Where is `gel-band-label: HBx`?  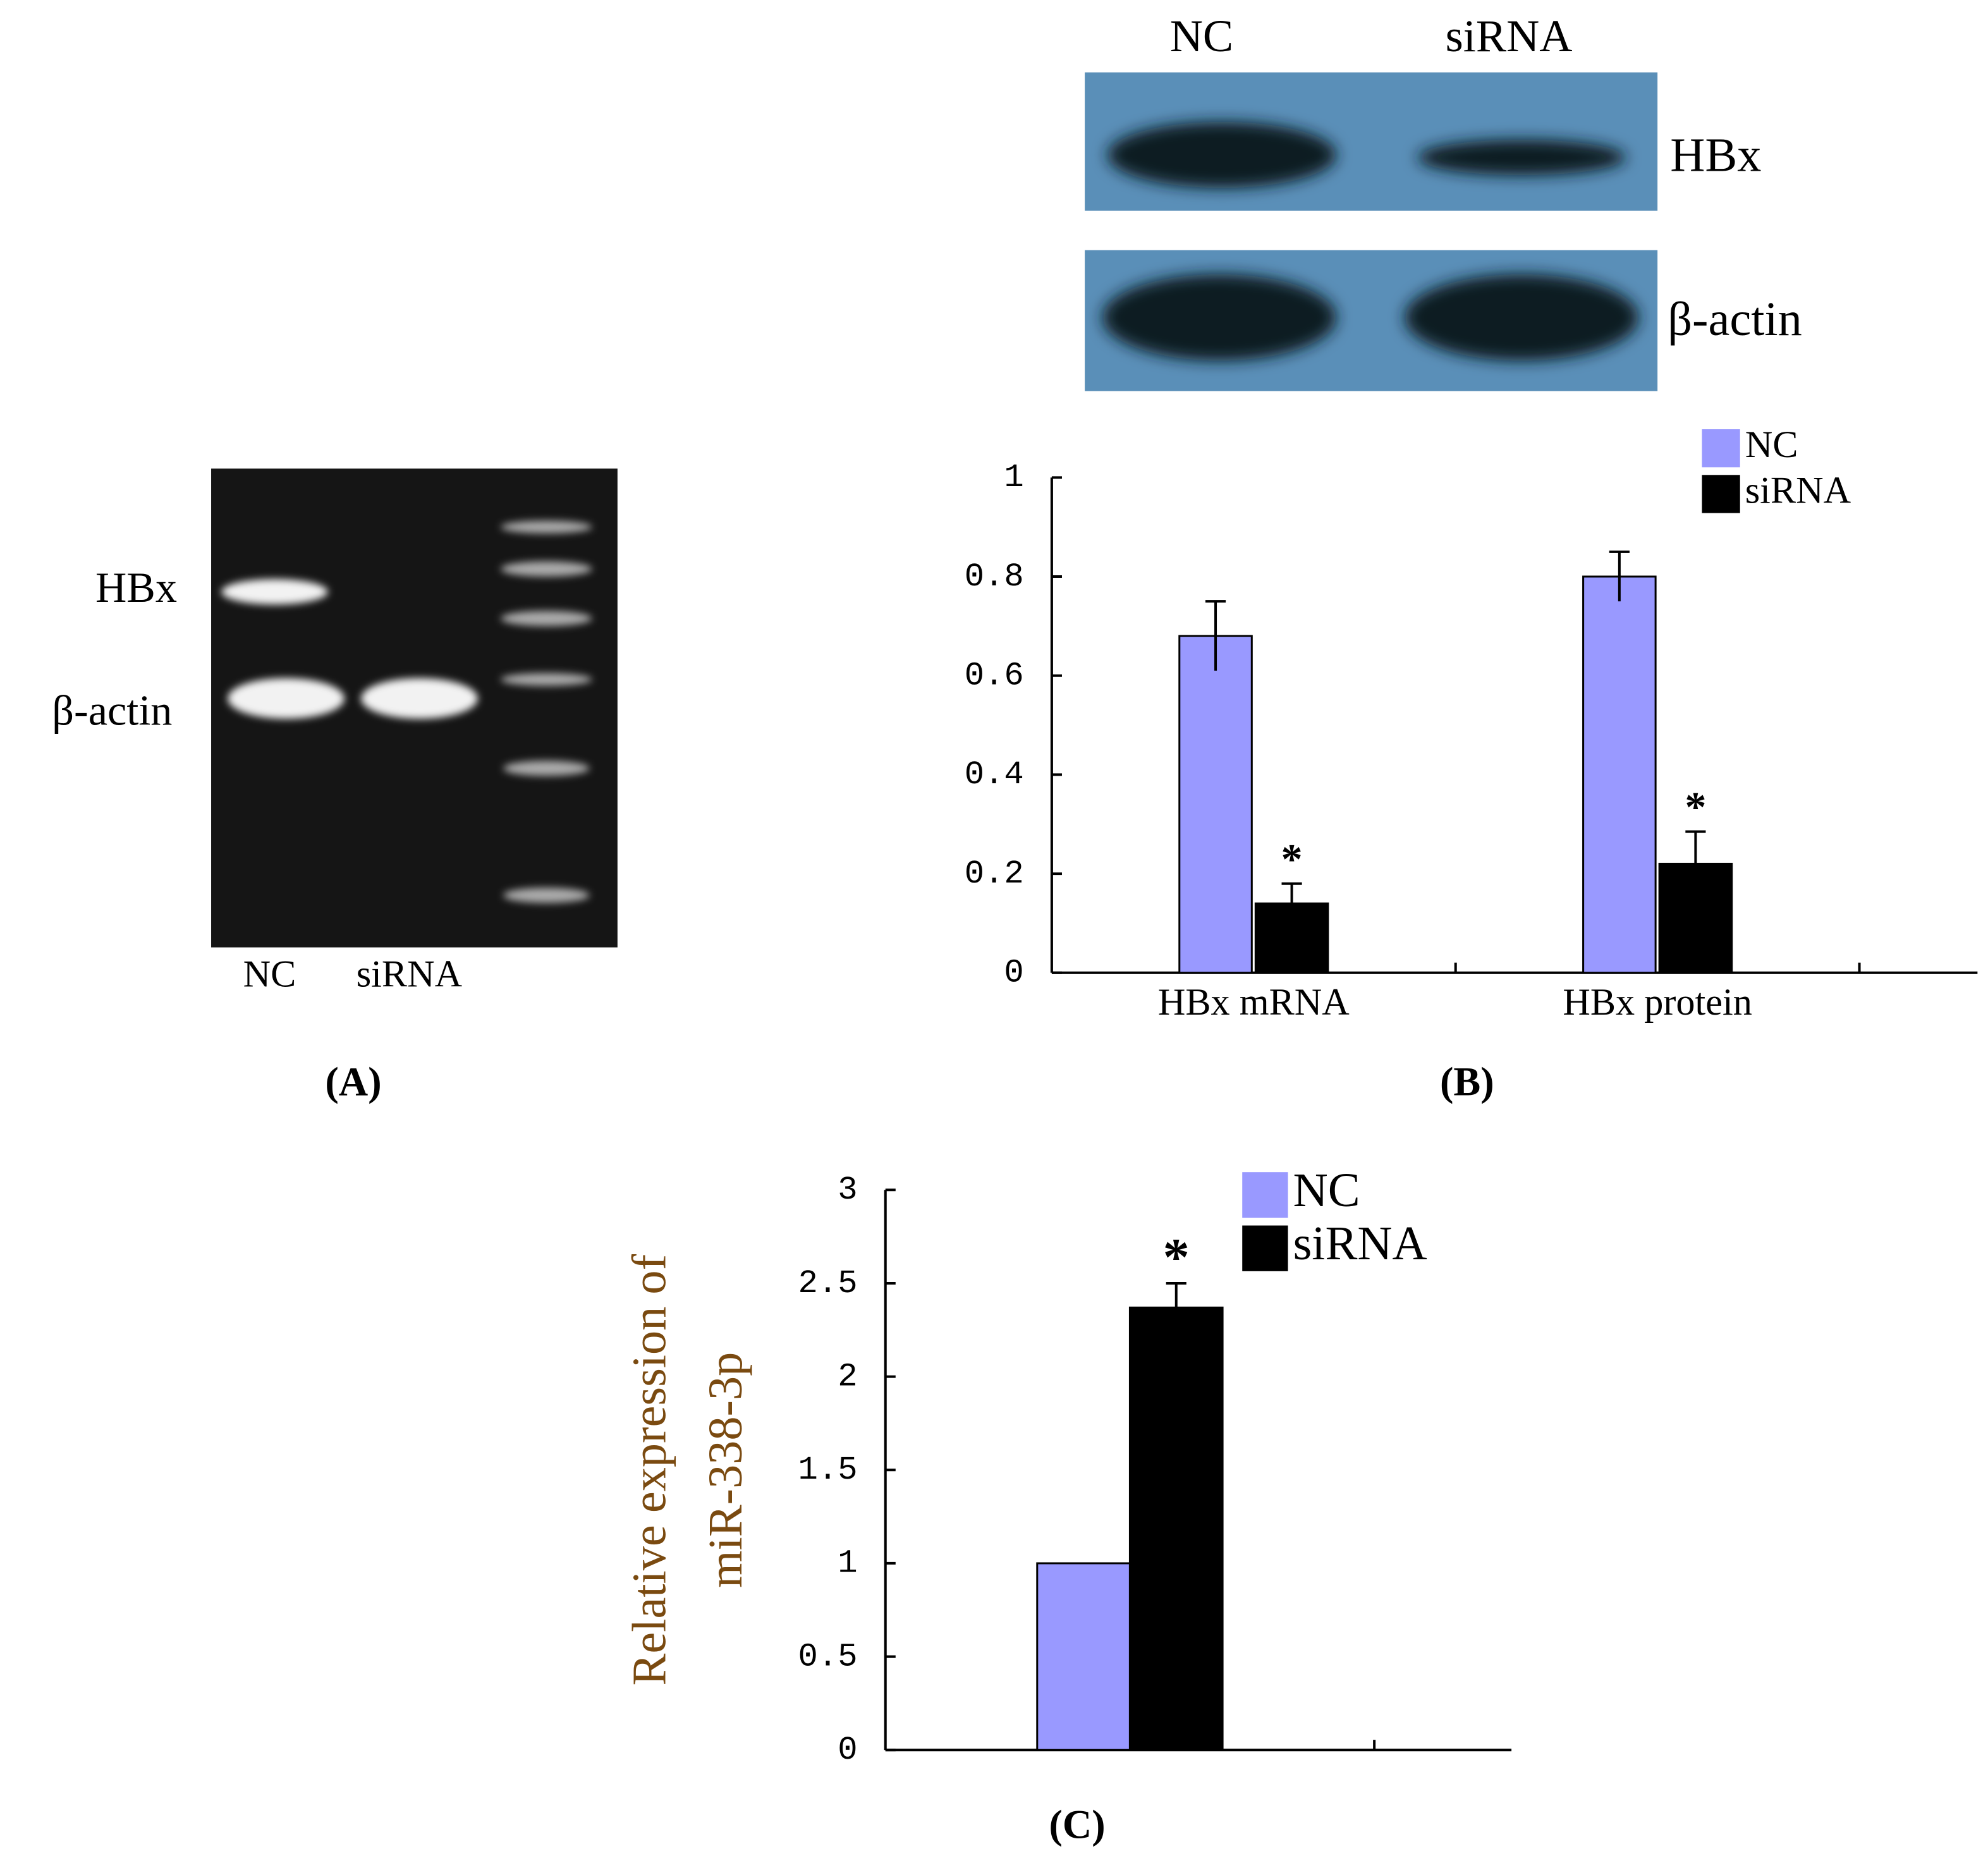
gel-band-label: HBx is located at coordinates (136, 587).